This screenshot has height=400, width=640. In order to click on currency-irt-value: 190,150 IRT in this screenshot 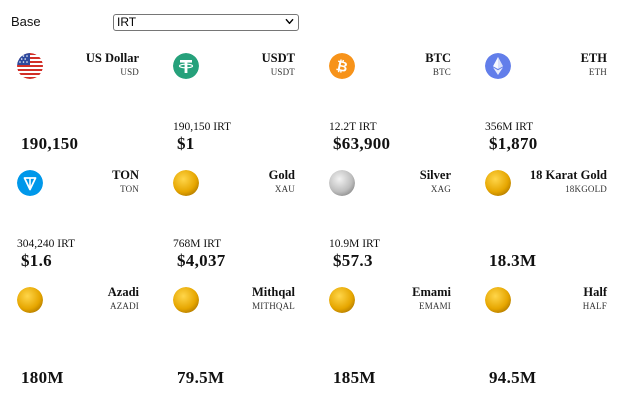, I will do `click(202, 127)`.